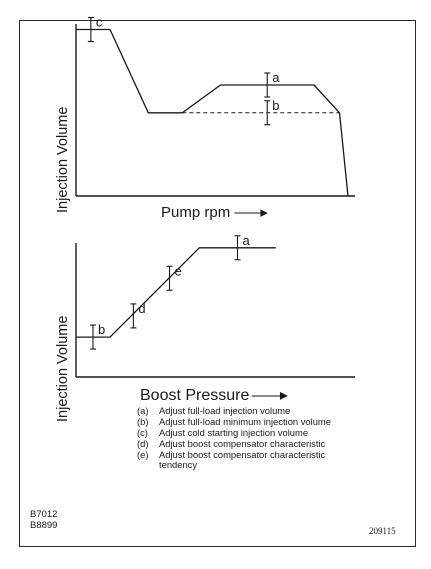  Describe the element at coordinates (214, 212) in the screenshot. I see `chart-0-xlabel: Pump rpm ——▸` at that location.